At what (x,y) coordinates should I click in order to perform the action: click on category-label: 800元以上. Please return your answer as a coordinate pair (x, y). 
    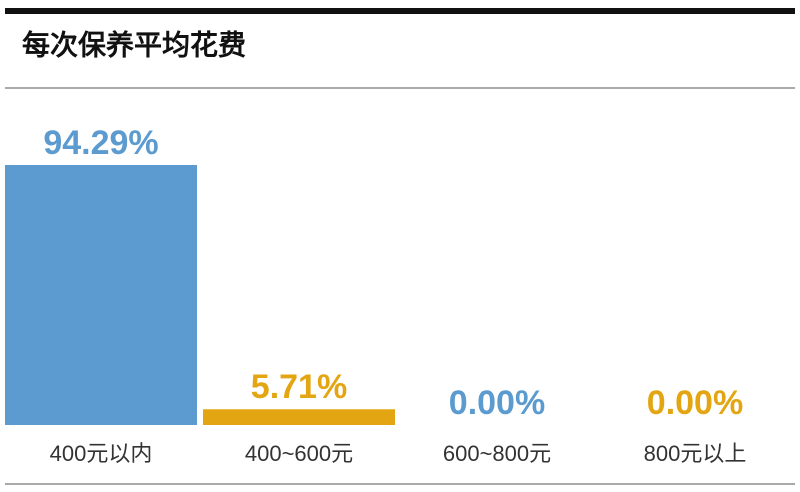
    Looking at the image, I should click on (695, 453).